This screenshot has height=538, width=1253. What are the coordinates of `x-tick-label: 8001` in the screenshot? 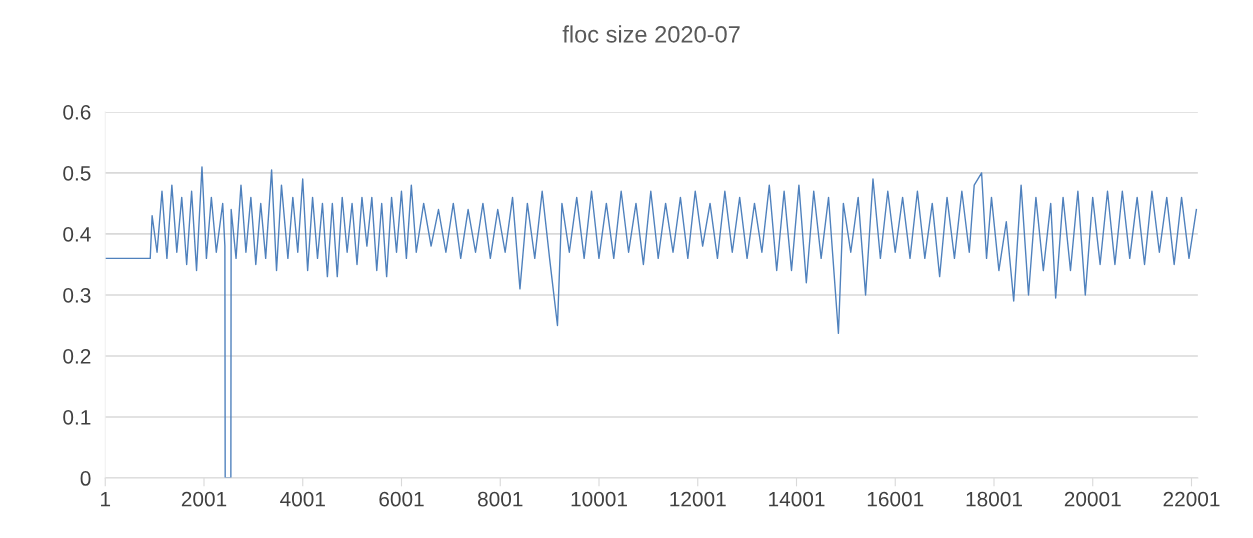 It's located at (500, 499).